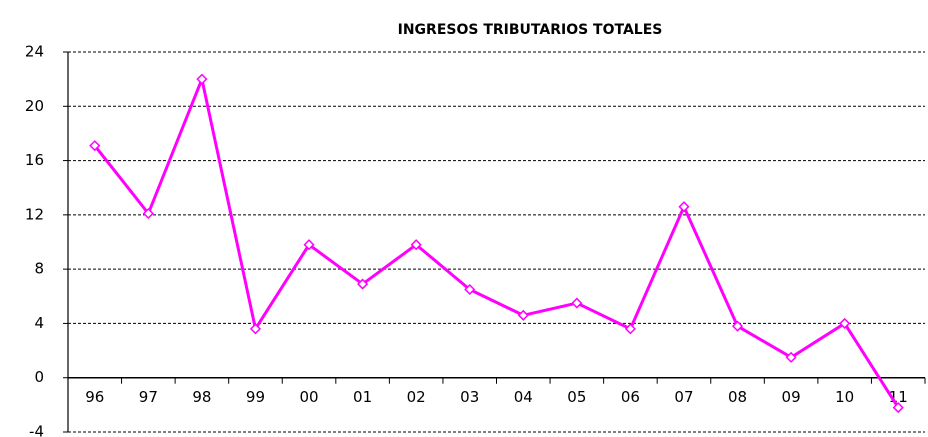 Image resolution: width=928 pixels, height=437 pixels. What do you see at coordinates (576, 397) in the screenshot?
I see `x-tick-label: 05` at bounding box center [576, 397].